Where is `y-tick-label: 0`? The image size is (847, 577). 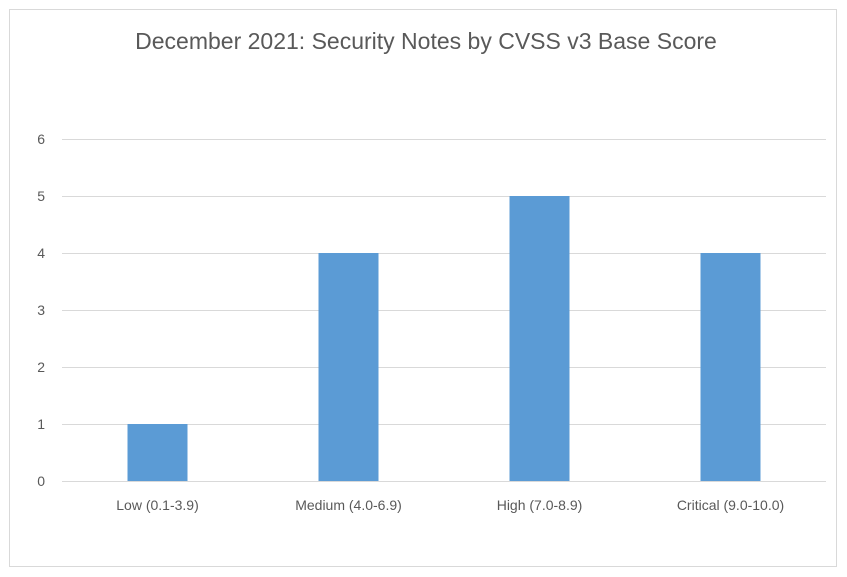 y-tick-label: 0 is located at coordinates (41, 481).